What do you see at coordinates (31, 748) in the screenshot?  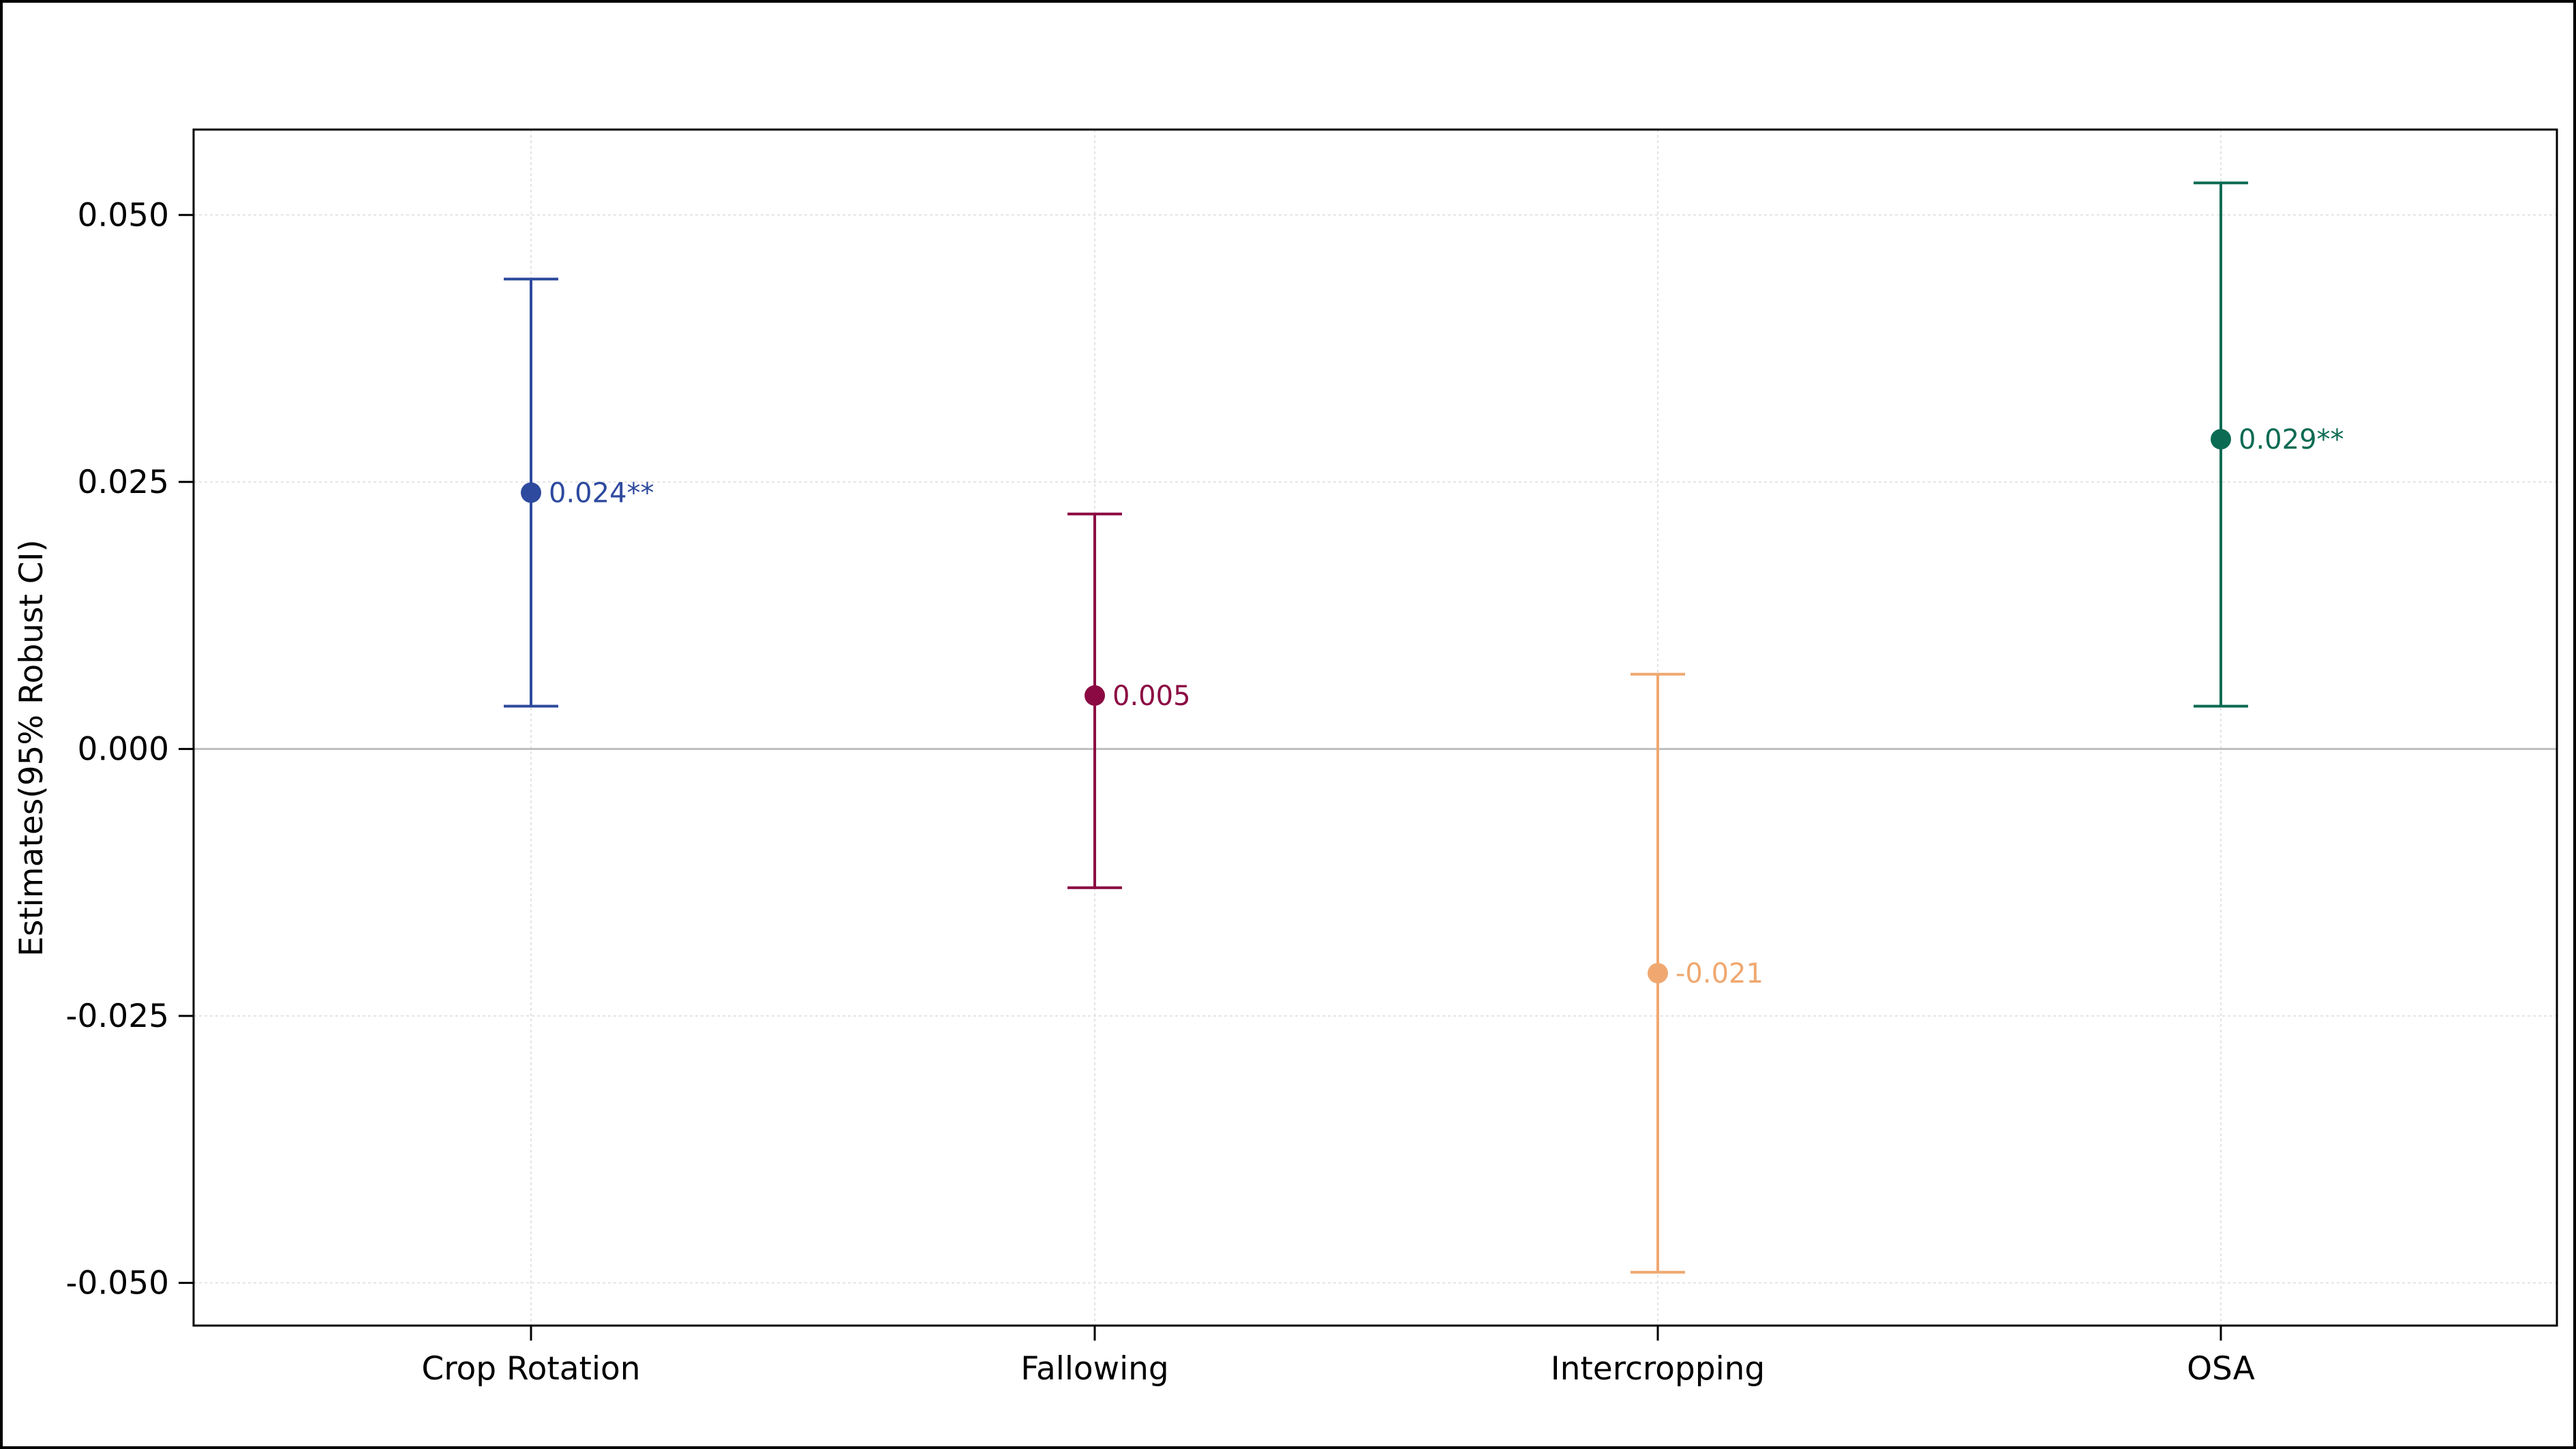 I see `y-axis-title: Estimates(95% Robust CI)` at bounding box center [31, 748].